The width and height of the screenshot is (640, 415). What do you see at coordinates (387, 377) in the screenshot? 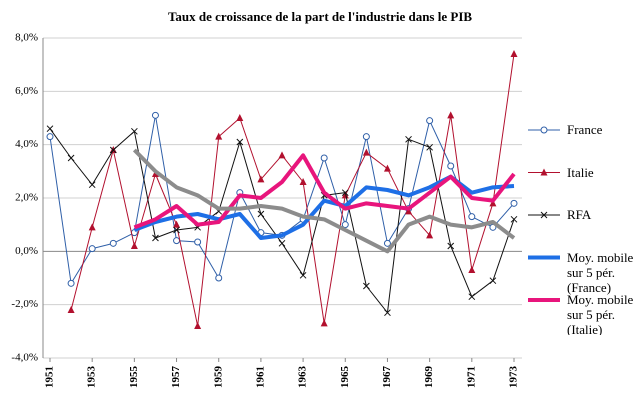
I see `x-tick-label: 1967` at bounding box center [387, 377].